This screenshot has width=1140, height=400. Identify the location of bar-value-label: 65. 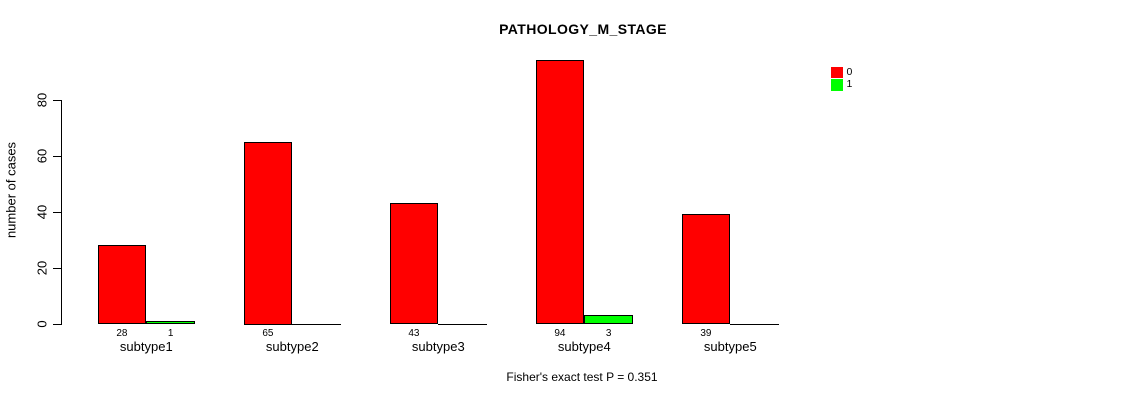
(268, 333).